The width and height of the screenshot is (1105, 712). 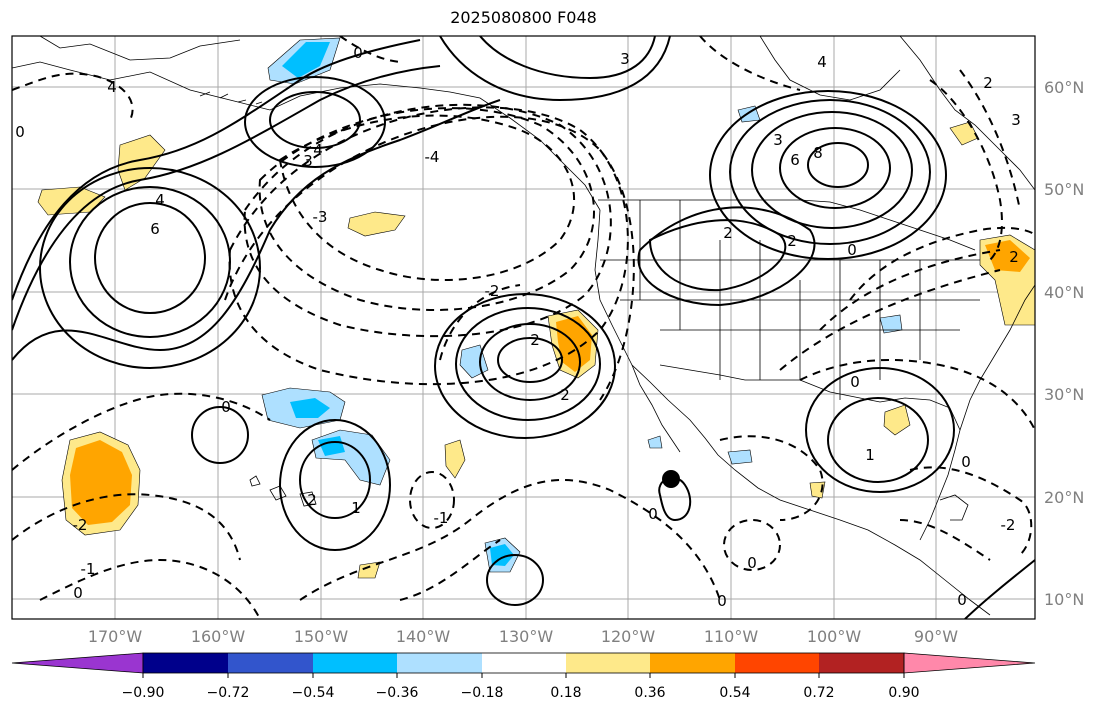 I want to click on lat-label: 20°N, so click(x=1064, y=497).